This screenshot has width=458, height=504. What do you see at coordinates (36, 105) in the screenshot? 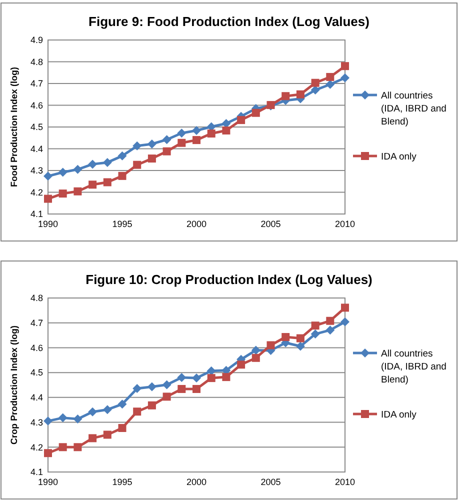
I see `y-tick-label: 4.6` at bounding box center [36, 105].